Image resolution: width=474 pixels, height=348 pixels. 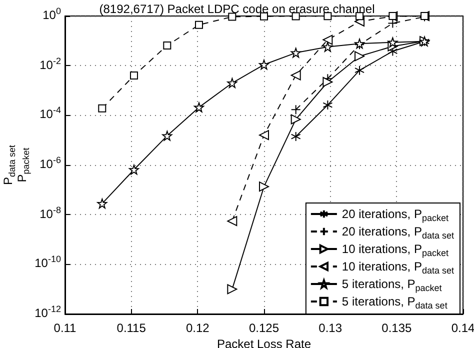 What do you see at coordinates (237, 9) in the screenshot?
I see `chart-title: (8192,6717) Packet LDPC code on erasure channel` at bounding box center [237, 9].